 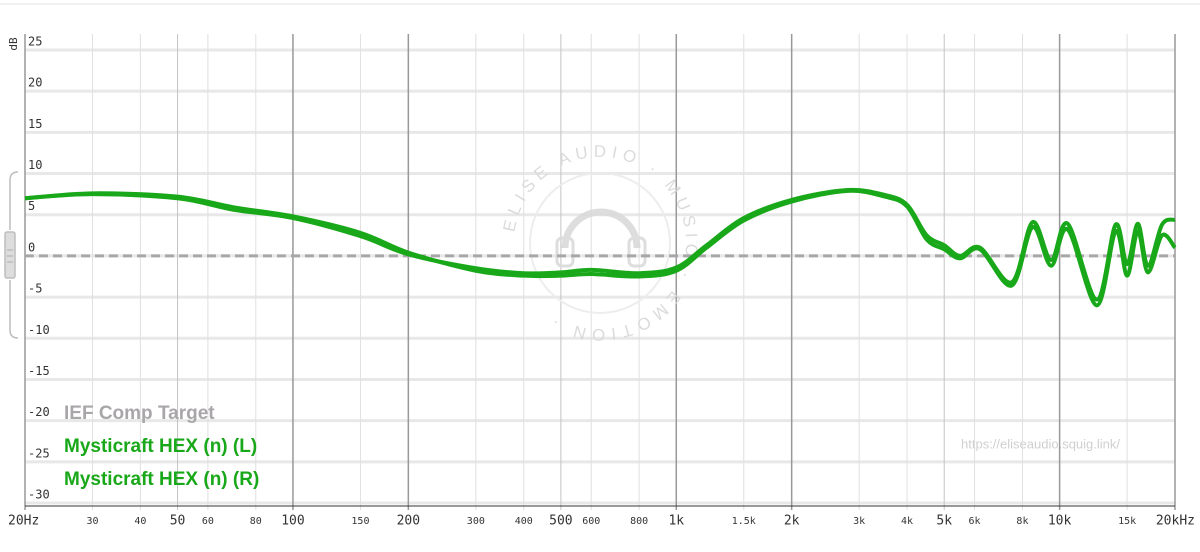 What do you see at coordinates (975, 521) in the screenshot?
I see `x-tick-label: 6k` at bounding box center [975, 521].